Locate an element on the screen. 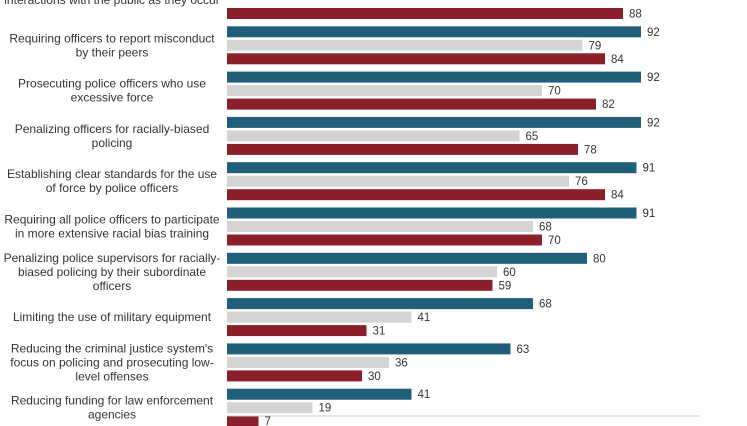  value-label-5-series-2: 70 is located at coordinates (554, 241).